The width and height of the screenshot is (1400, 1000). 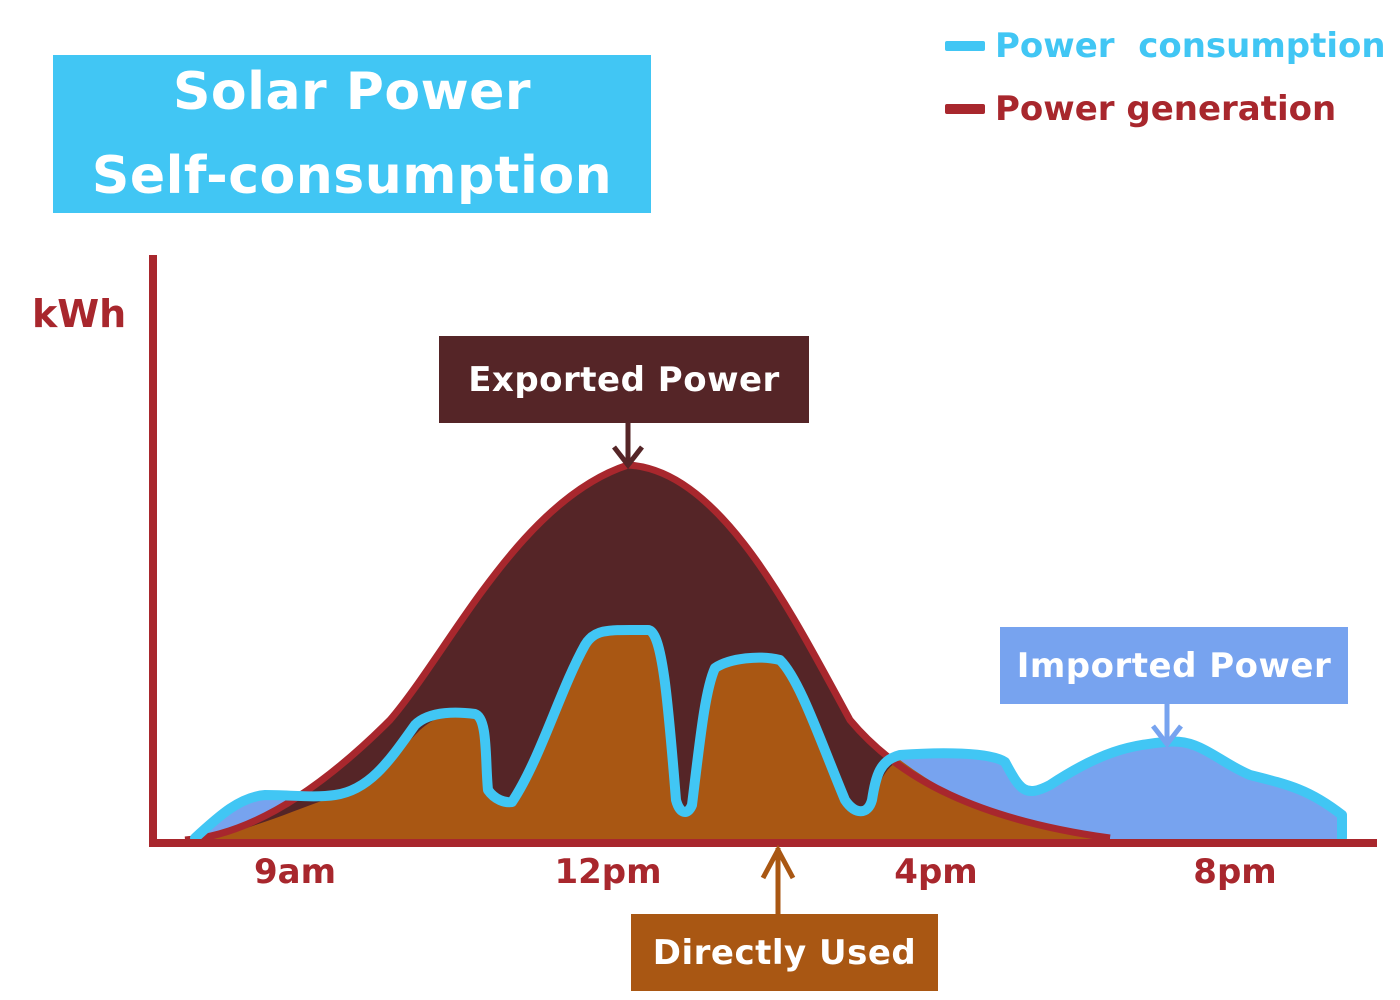 I want to click on consumption-swatch-icon, so click(x=965, y=45).